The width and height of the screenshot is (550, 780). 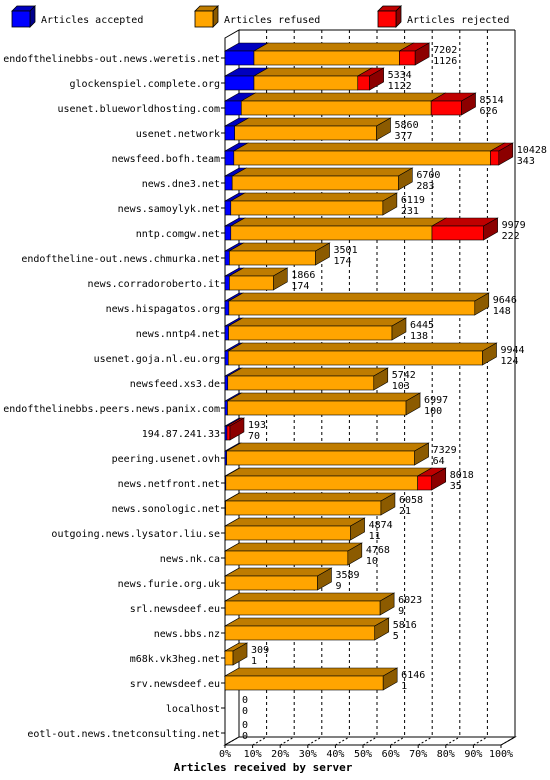 What do you see at coordinates (190, 559) in the screenshot?
I see `y-tick-label: news.nk.ca` at bounding box center [190, 559].